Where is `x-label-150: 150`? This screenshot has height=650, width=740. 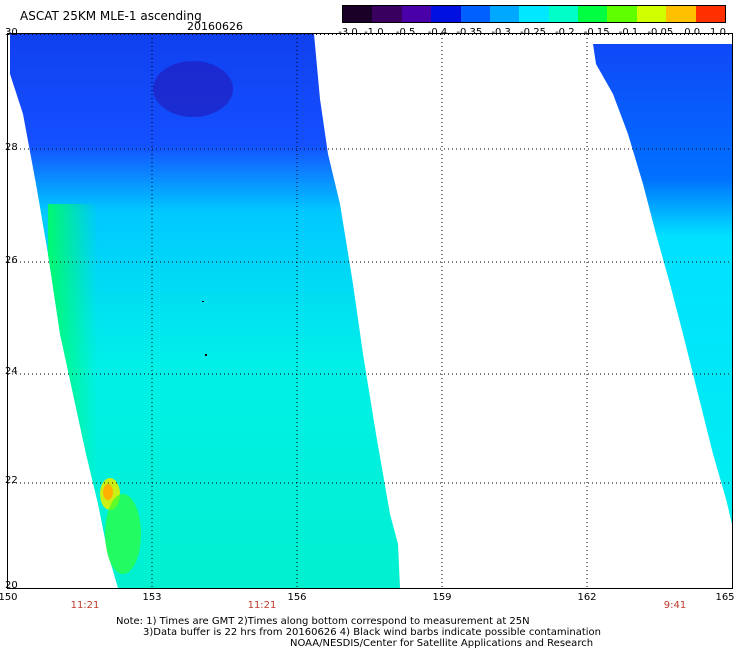 x-label-150: 150 is located at coordinates (9, 597).